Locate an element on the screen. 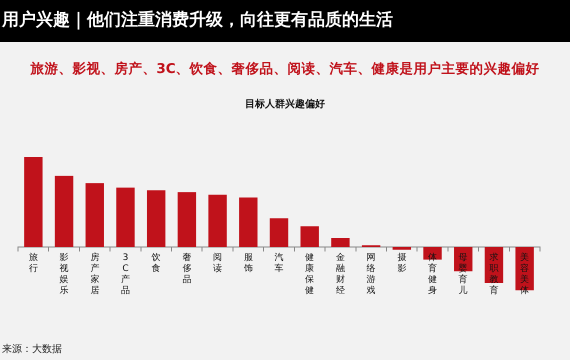  chart-subtitle: 旅游、影视、房产、3C、饮食、奢侈品、阅读、汽车、健康是用户主要的兴趣偏好 is located at coordinates (285, 69).